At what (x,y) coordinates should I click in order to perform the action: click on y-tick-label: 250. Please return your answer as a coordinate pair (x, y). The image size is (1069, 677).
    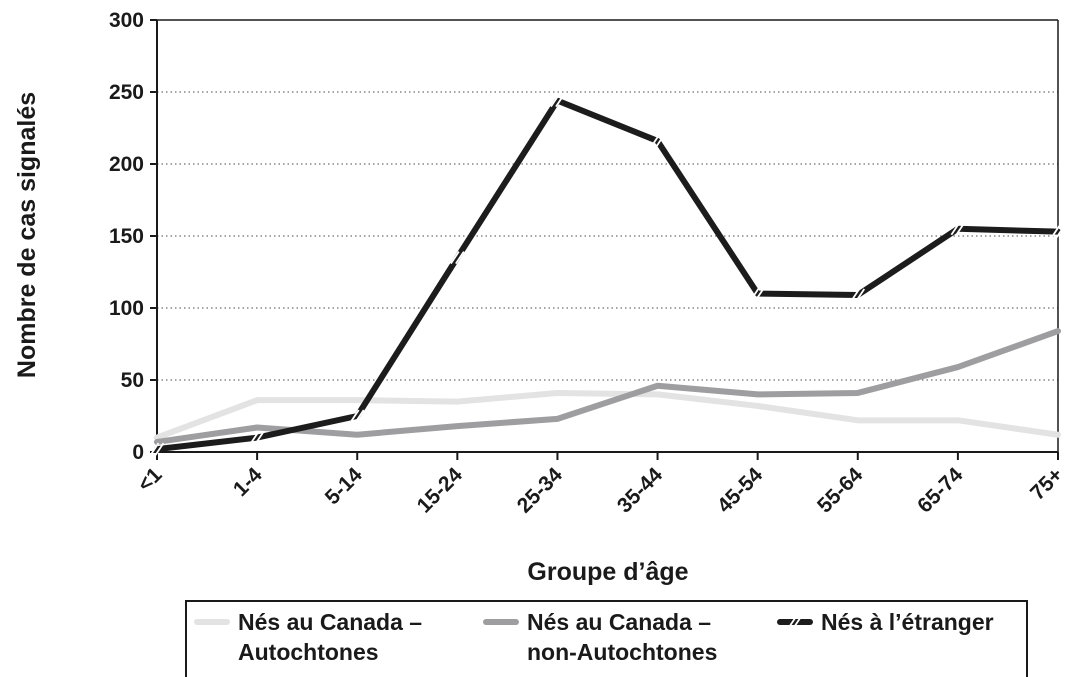
    Looking at the image, I should click on (126, 92).